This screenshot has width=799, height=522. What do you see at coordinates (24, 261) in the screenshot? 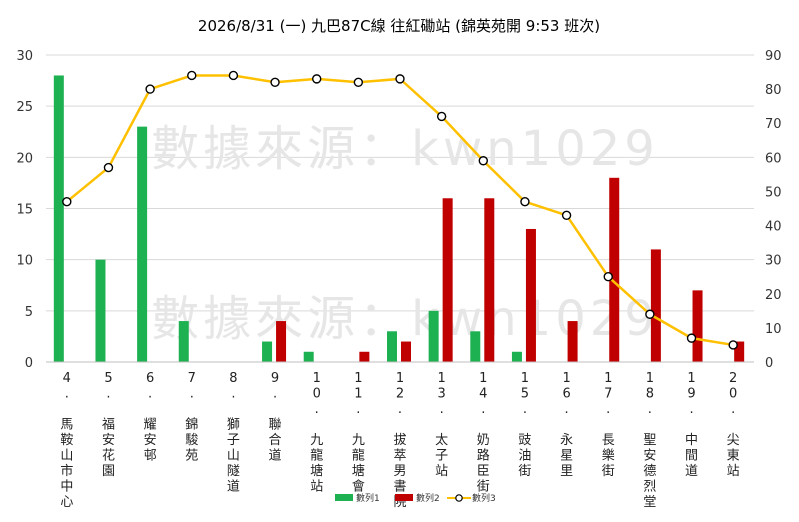
I see `y-left-tick-label: 10` at bounding box center [24, 261].